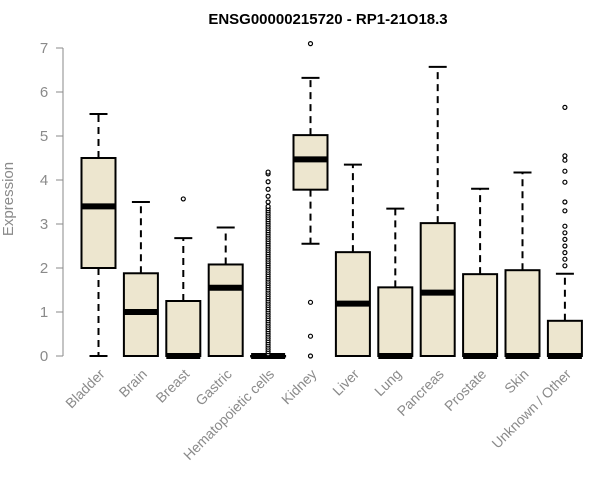 This screenshot has height=500, width=600. Describe the element at coordinates (268, 264) in the screenshot. I see `box-hematopoietic-cells` at that location.